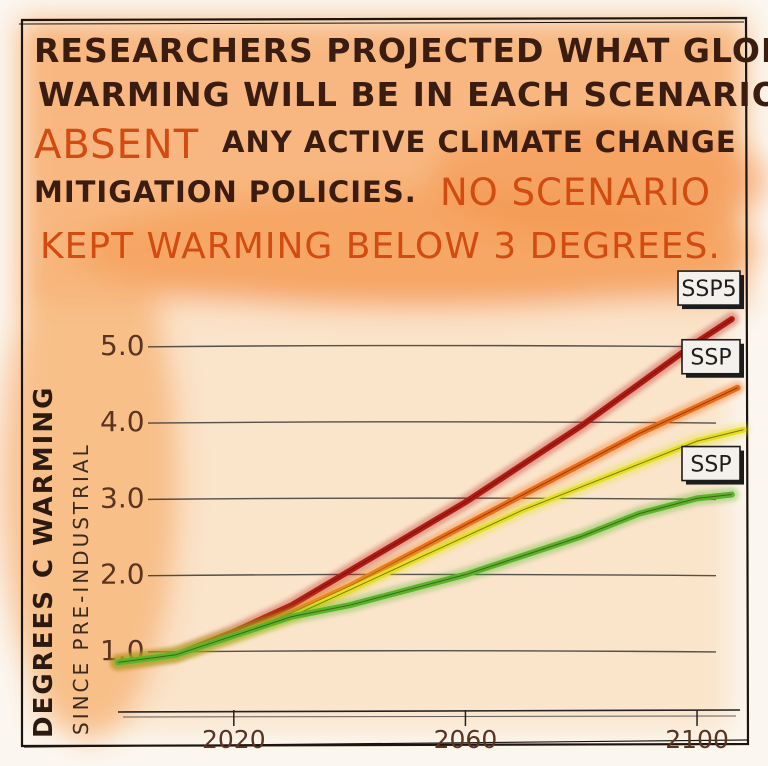 The height and width of the screenshot is (766, 768). I want to click on headline-line-3: ANY ACTIVE CLIMATE CHANGE, so click(479, 142).